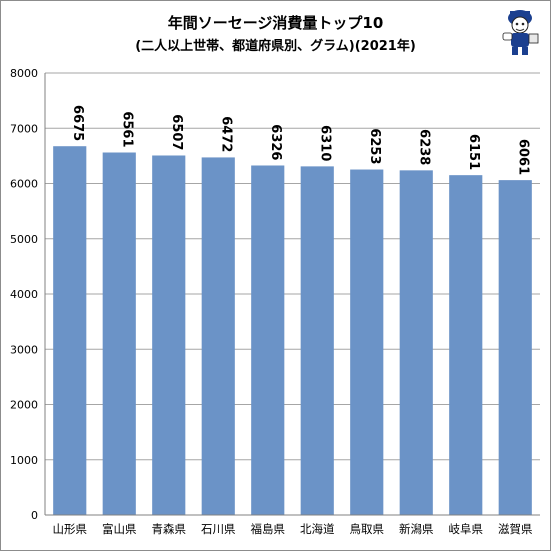 This screenshot has height=551, width=551. I want to click on x-tick-label: 北海道, so click(317, 529).